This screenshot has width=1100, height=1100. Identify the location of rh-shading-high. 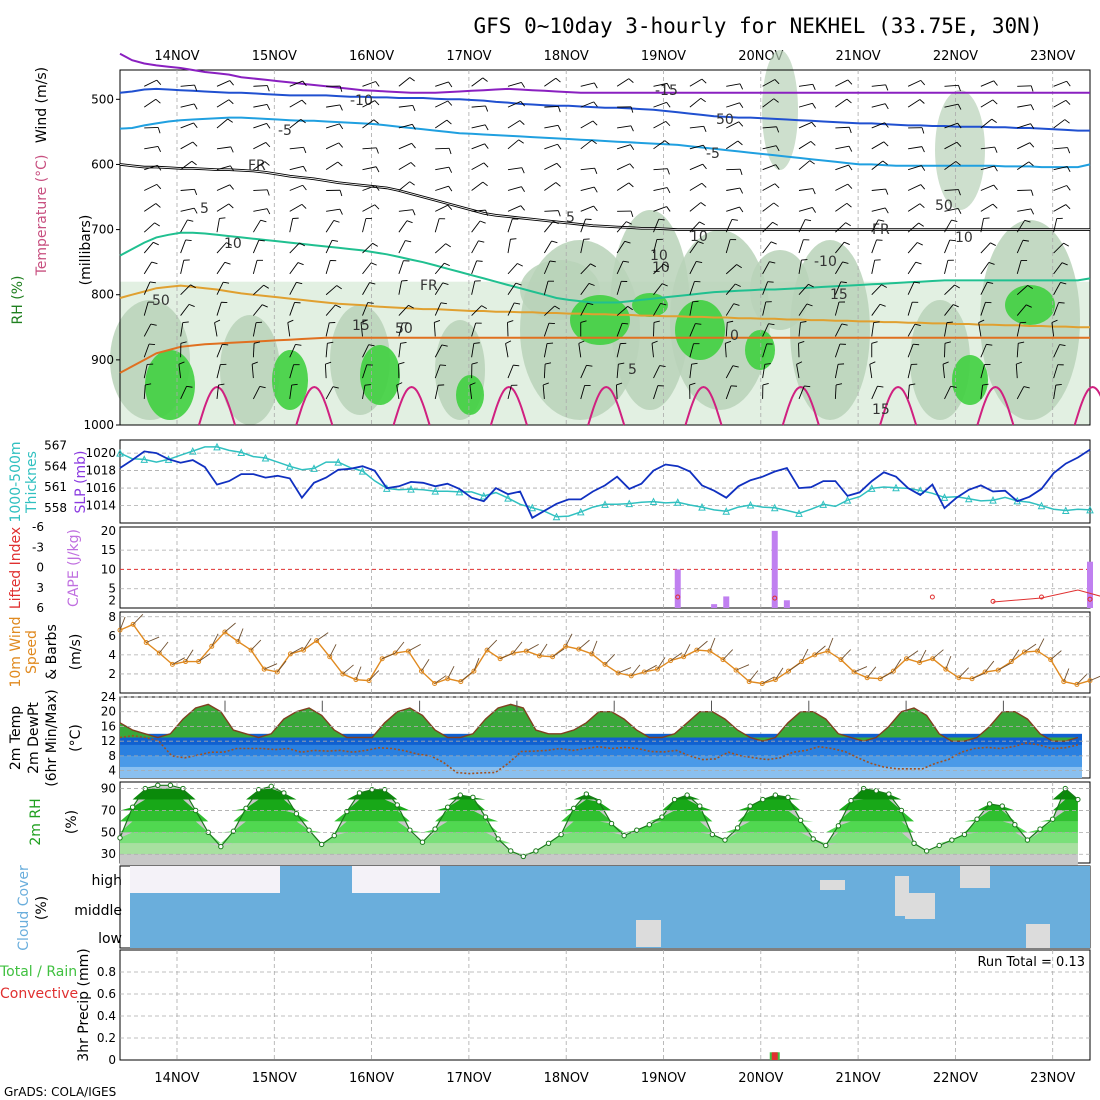
(700, 330).